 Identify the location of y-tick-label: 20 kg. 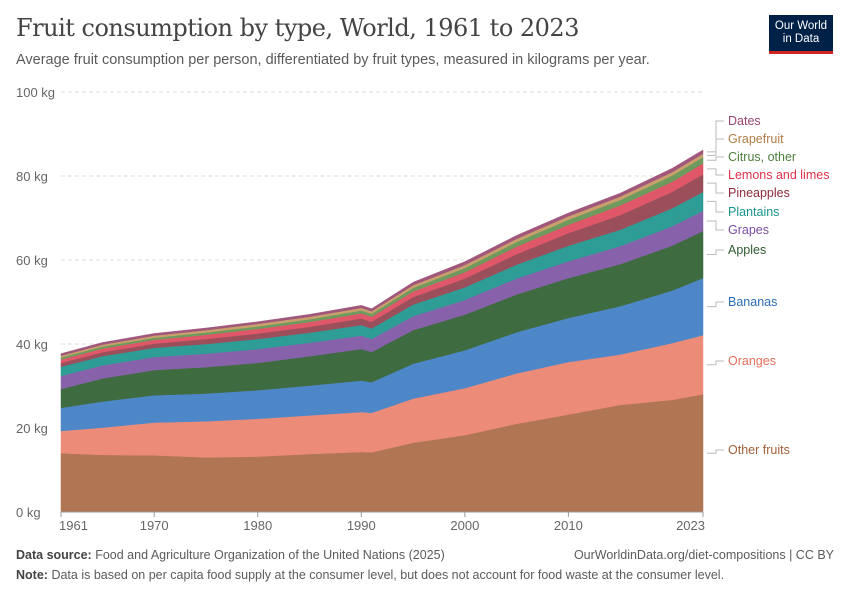
(32, 428).